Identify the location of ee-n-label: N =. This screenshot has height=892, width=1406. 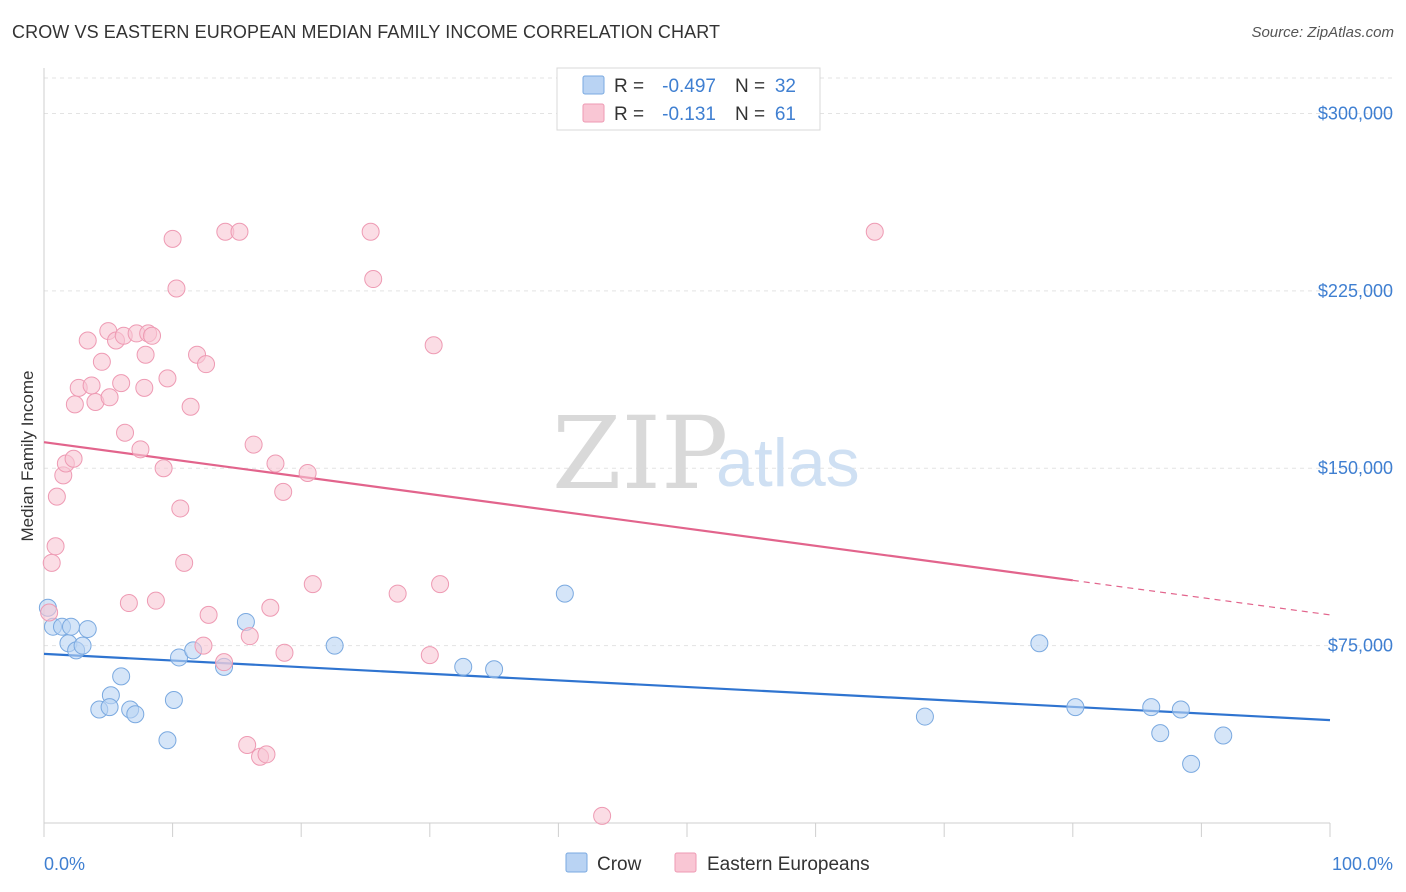
(750, 114).